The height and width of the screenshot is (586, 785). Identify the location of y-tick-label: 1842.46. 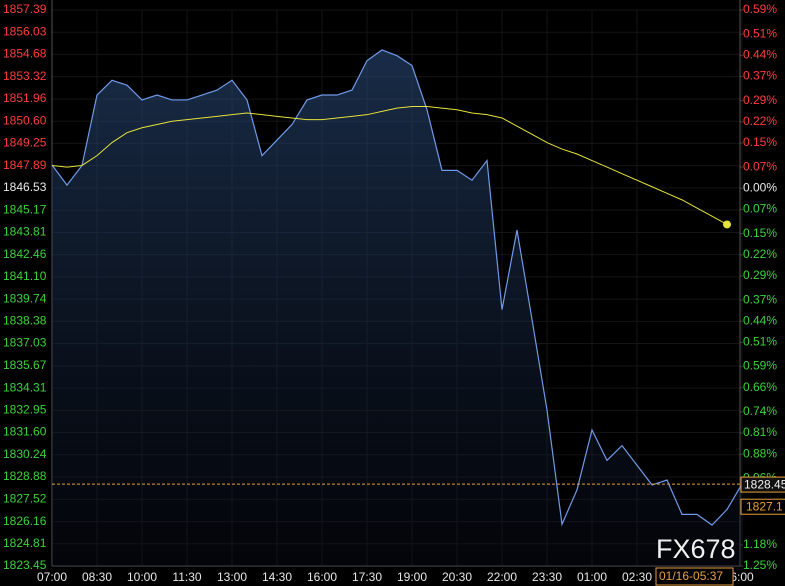
(25, 254).